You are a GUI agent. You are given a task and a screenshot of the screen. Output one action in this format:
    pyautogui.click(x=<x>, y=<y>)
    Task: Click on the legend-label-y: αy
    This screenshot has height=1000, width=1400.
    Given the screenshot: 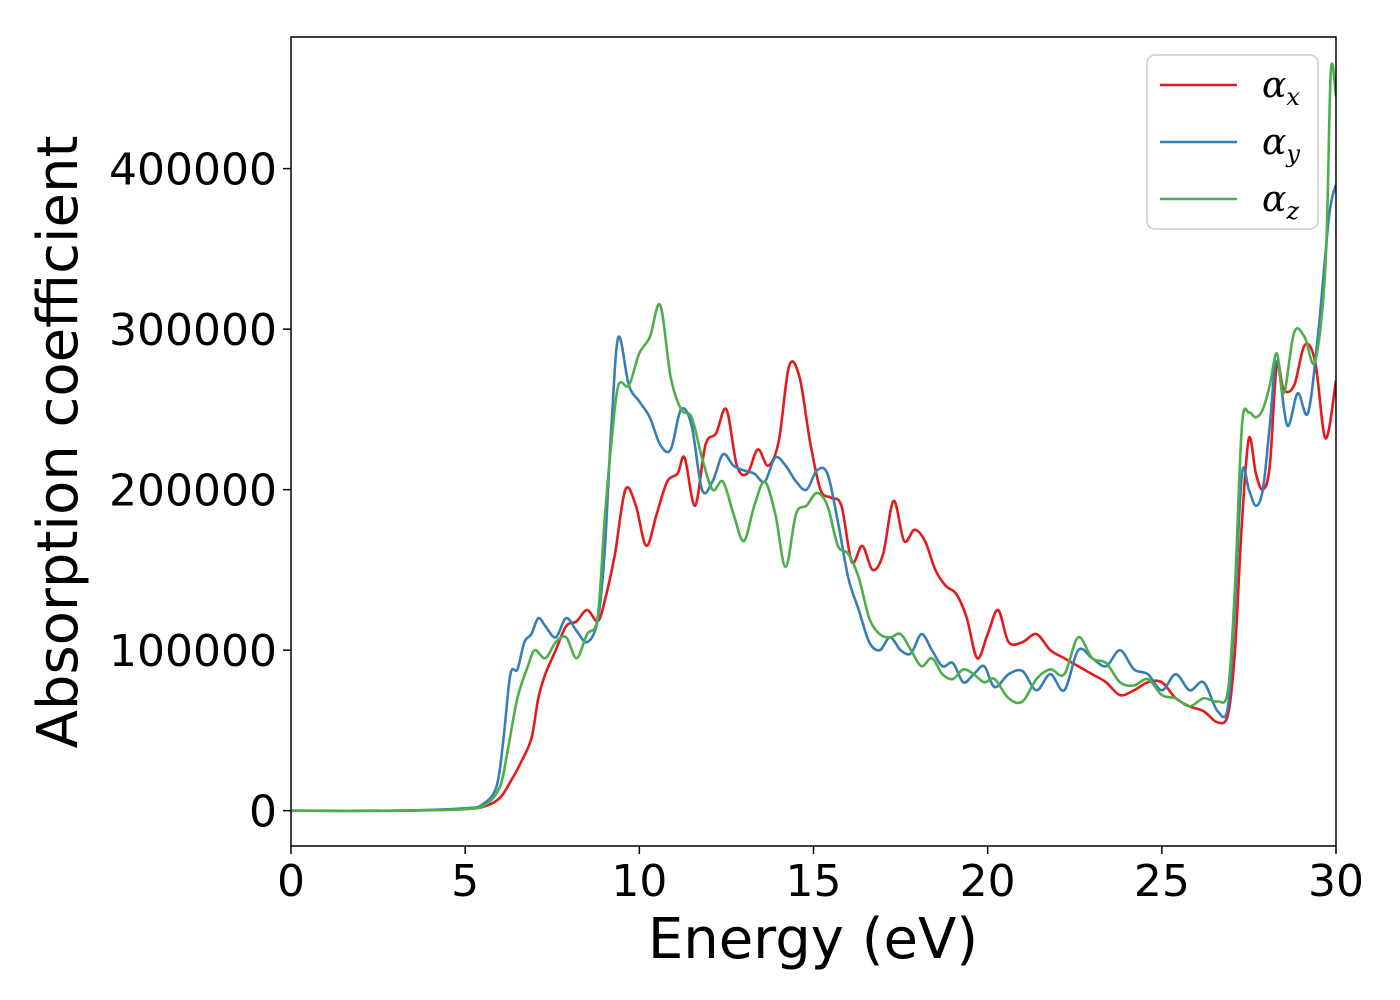 What is the action you would take?
    pyautogui.click(x=1281, y=145)
    